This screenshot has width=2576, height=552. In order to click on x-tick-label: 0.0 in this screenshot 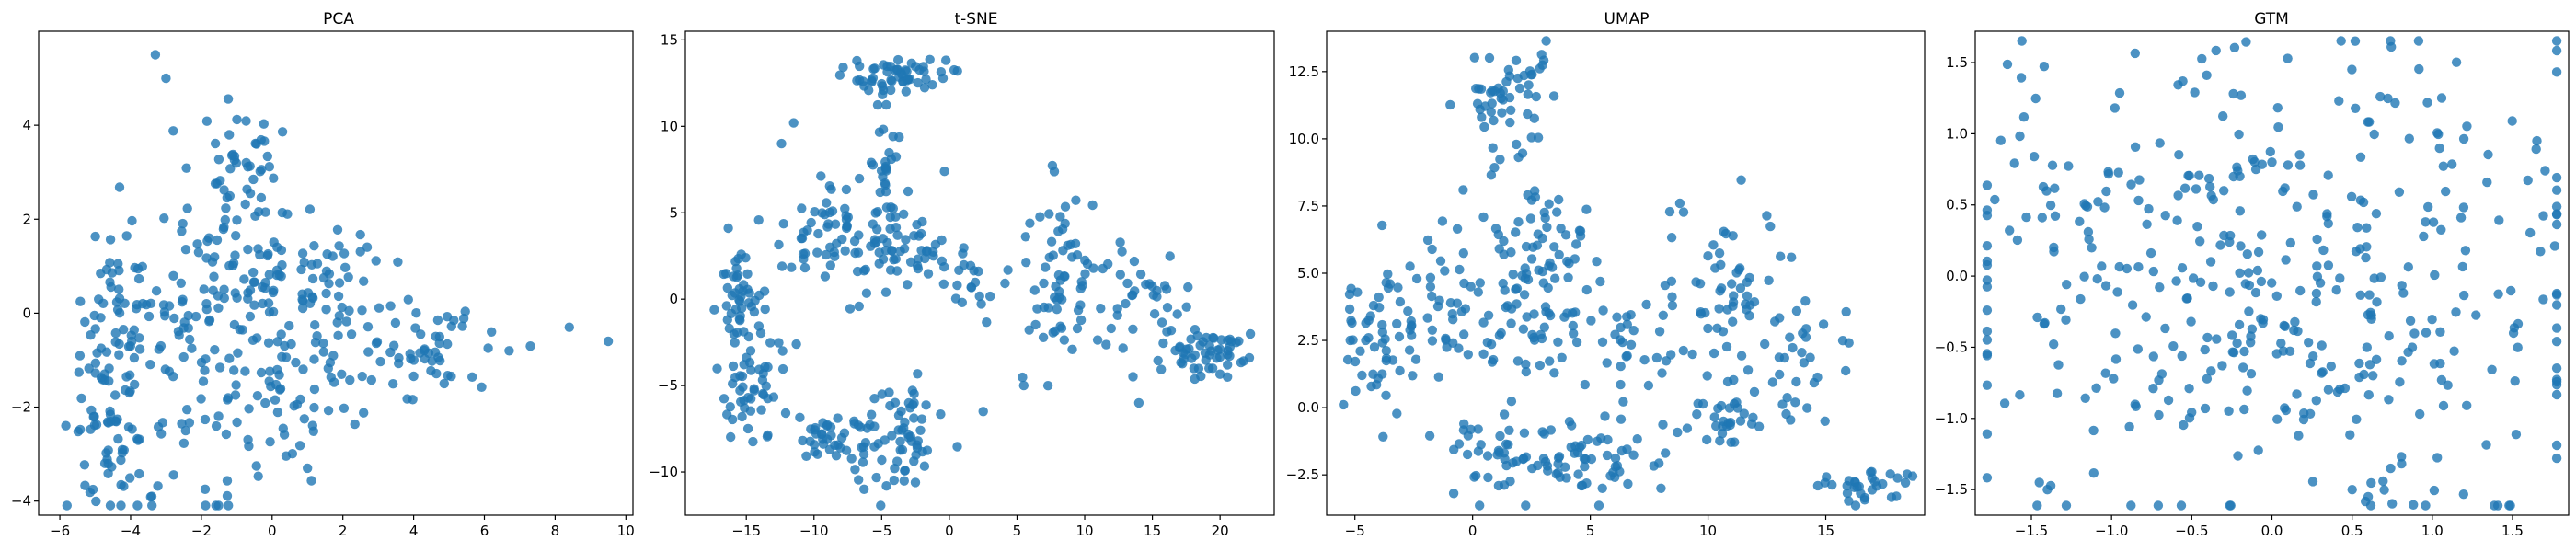, I will do `click(2272, 531)`.